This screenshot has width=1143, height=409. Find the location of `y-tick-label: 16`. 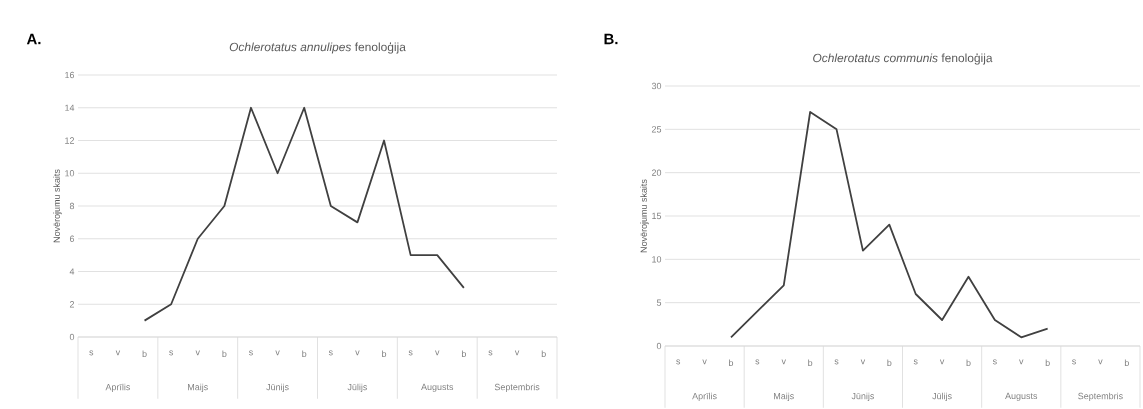

y-tick-label: 16 is located at coordinates (70, 75).